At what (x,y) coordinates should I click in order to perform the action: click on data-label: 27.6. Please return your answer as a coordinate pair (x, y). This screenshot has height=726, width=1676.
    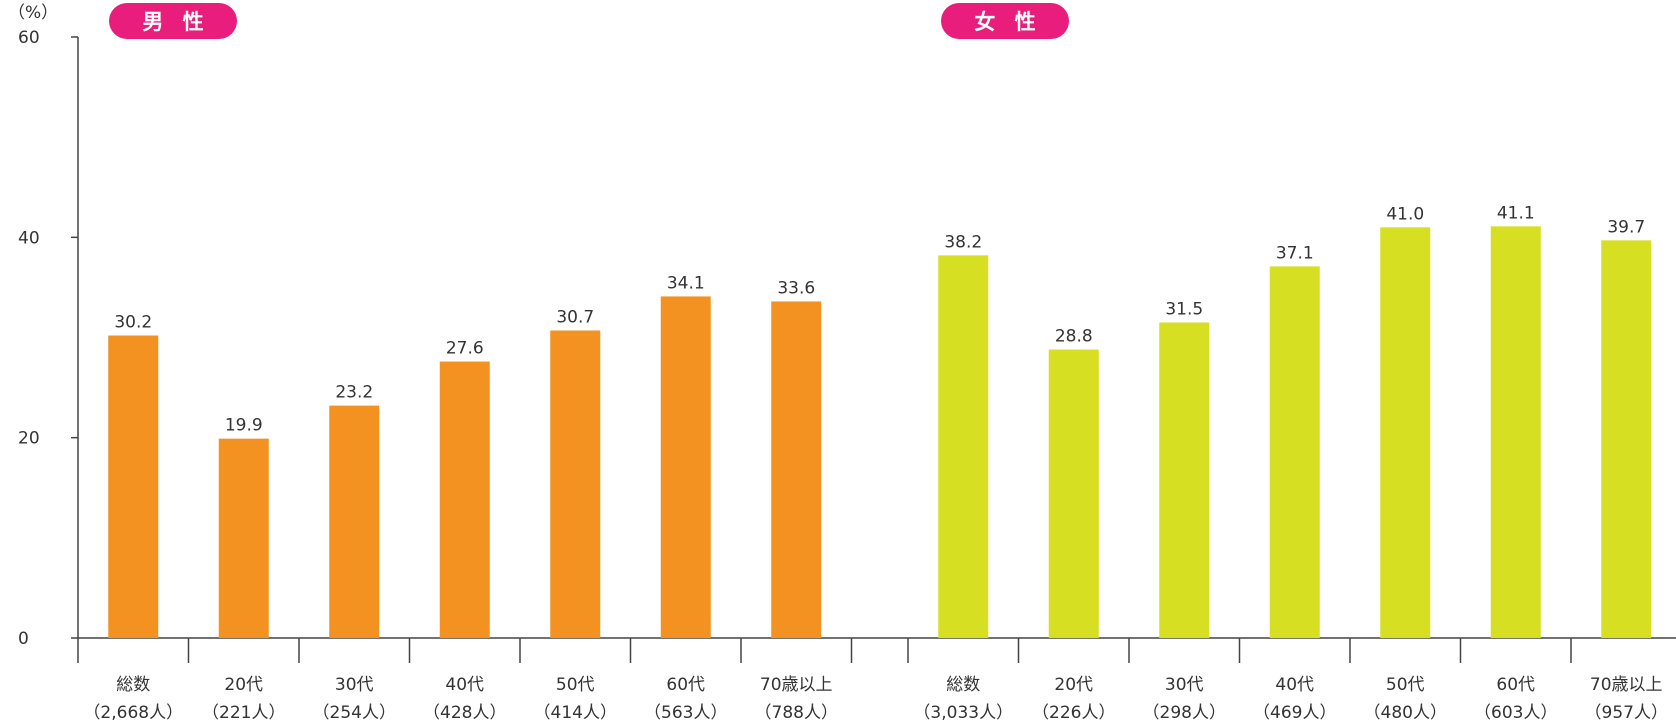
    Looking at the image, I should click on (465, 349).